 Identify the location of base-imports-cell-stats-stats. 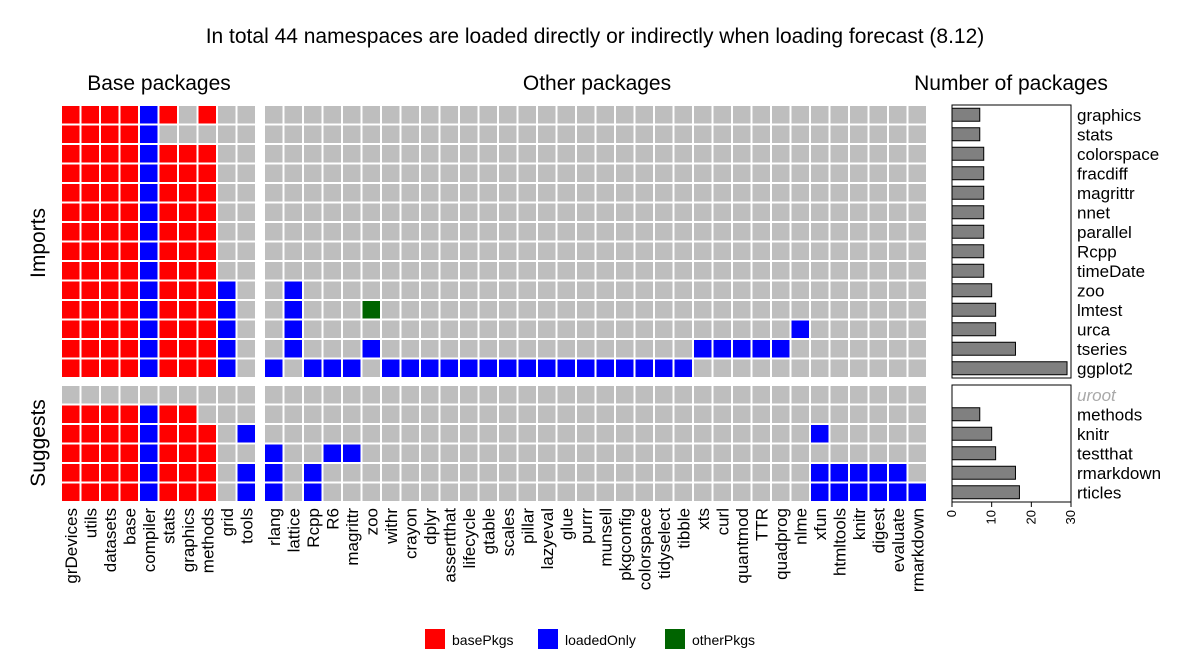
(168, 134).